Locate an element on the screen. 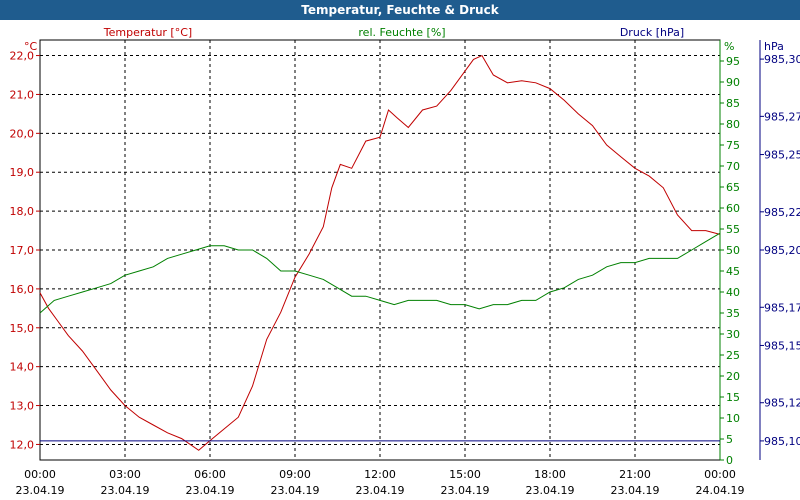  y-tick-temperature: 15,0 is located at coordinates (22, 328).